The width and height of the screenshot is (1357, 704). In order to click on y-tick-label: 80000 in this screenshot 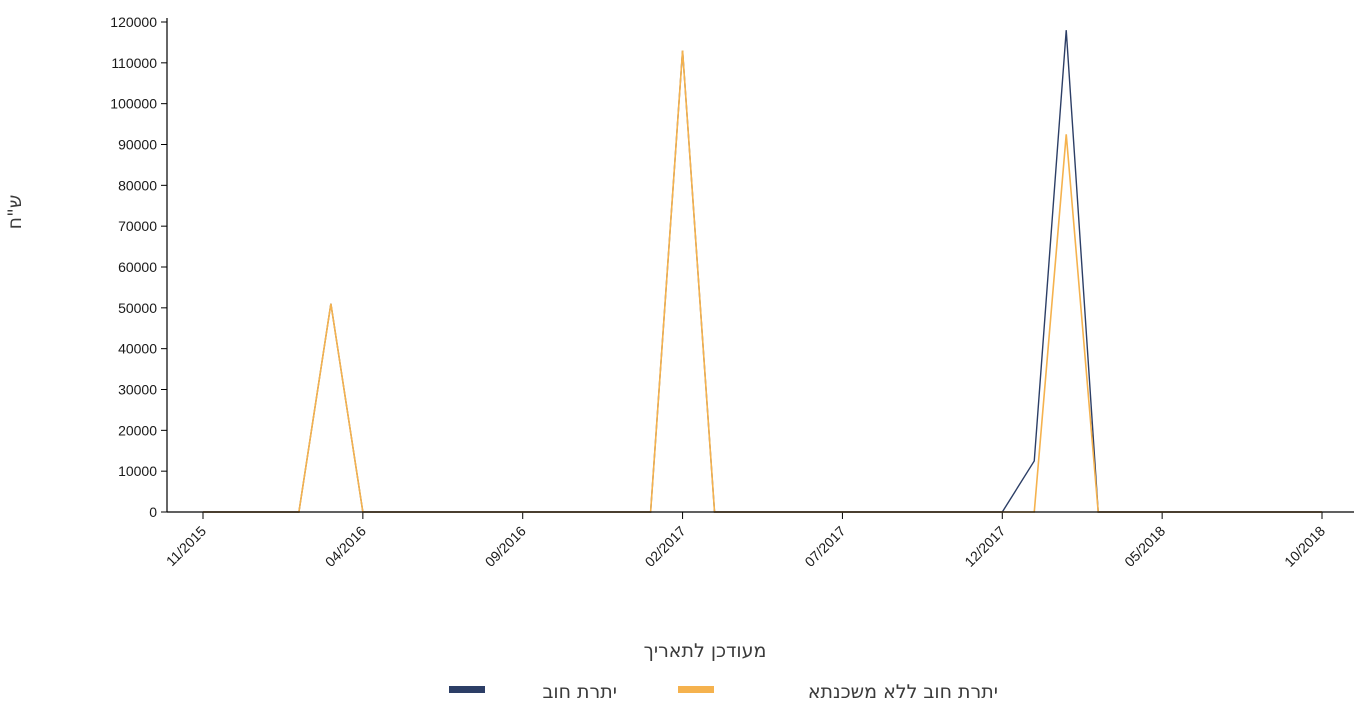, I will do `click(137, 185)`.